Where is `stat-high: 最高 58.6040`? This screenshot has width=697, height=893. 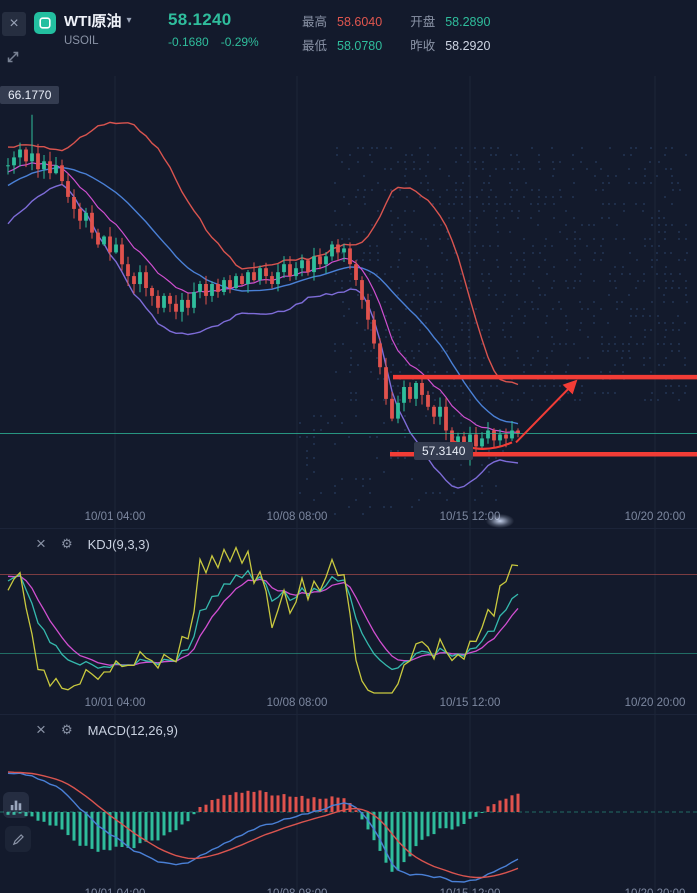
stat-high: 最高 58.6040 is located at coordinates (342, 20).